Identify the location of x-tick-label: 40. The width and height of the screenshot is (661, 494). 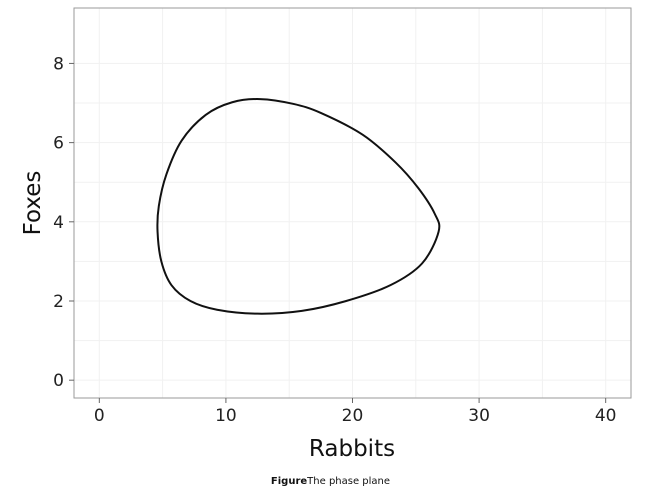
(606, 416).